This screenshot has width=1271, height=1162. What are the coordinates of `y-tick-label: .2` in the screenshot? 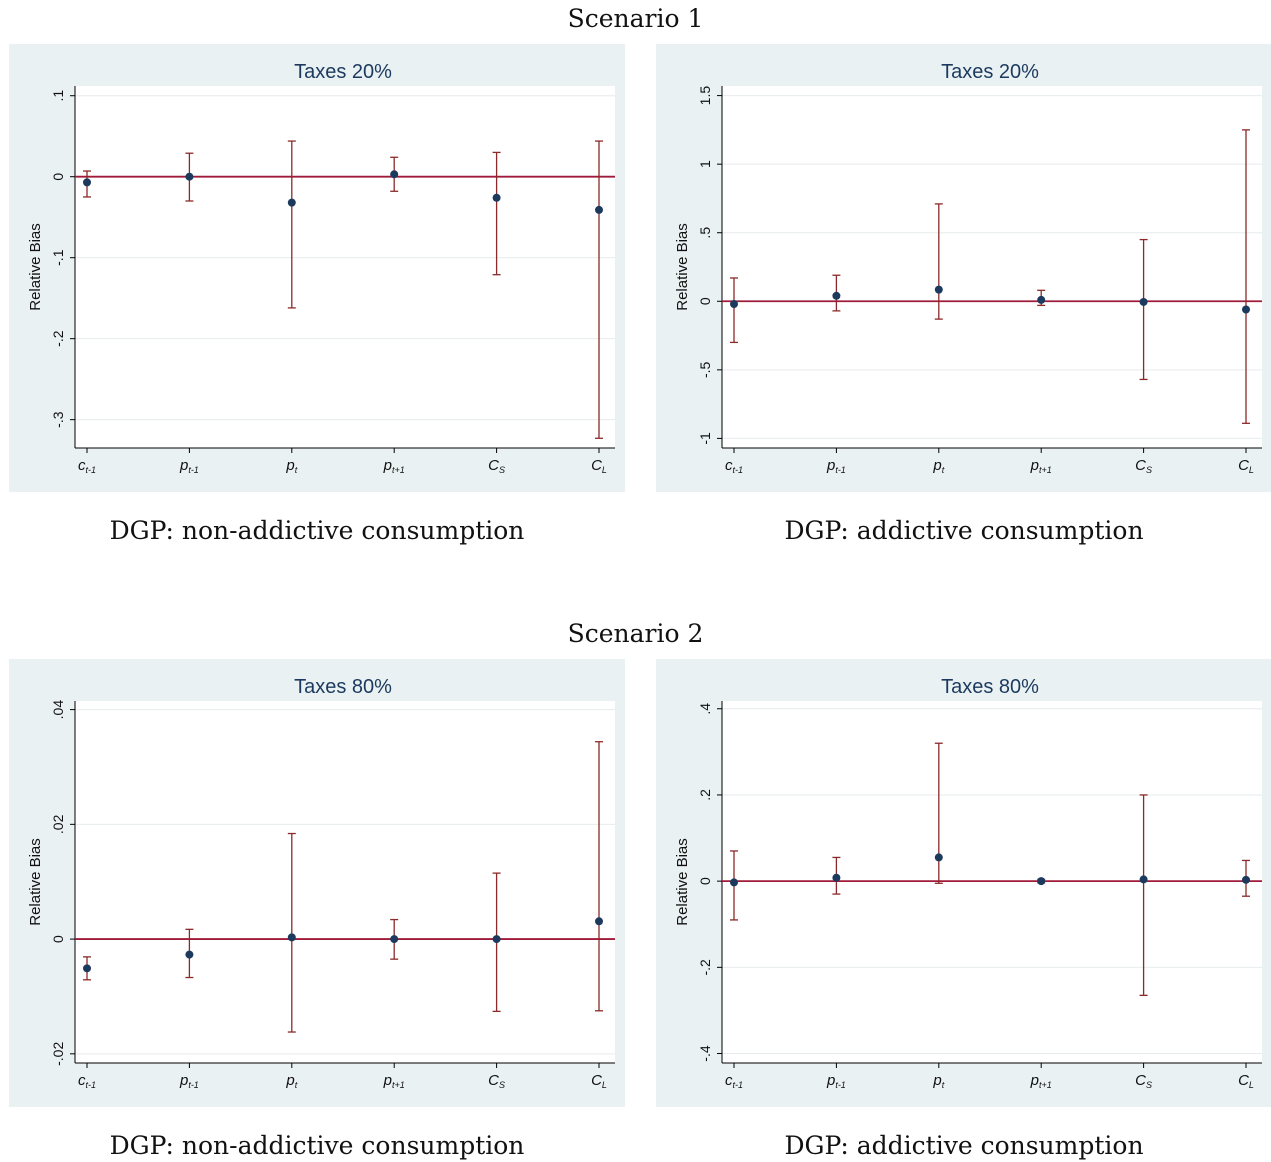 It's located at (705, 795).